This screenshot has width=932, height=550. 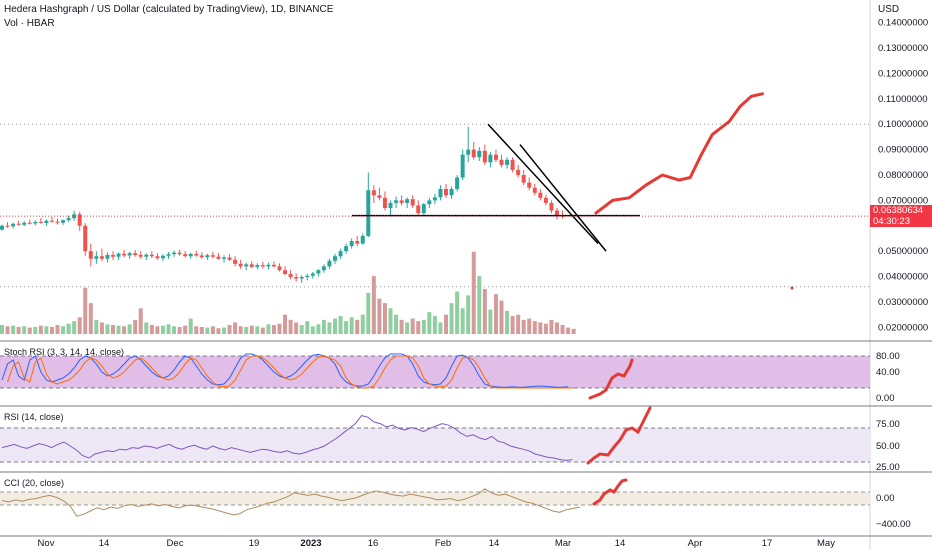 I want to click on price-tick: 0.03000000, so click(x=903, y=302).